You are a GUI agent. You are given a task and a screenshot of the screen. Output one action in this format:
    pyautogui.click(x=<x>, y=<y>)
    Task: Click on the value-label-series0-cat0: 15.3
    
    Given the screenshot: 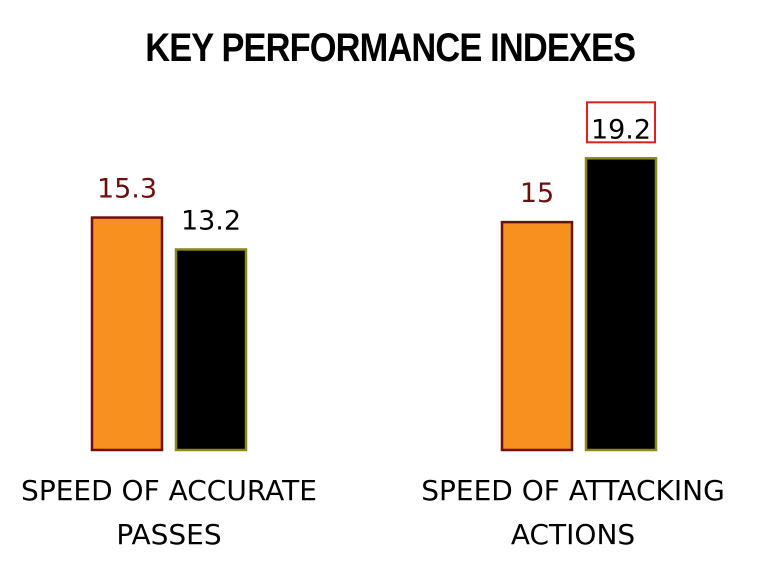 What is the action you would take?
    pyautogui.click(x=127, y=189)
    